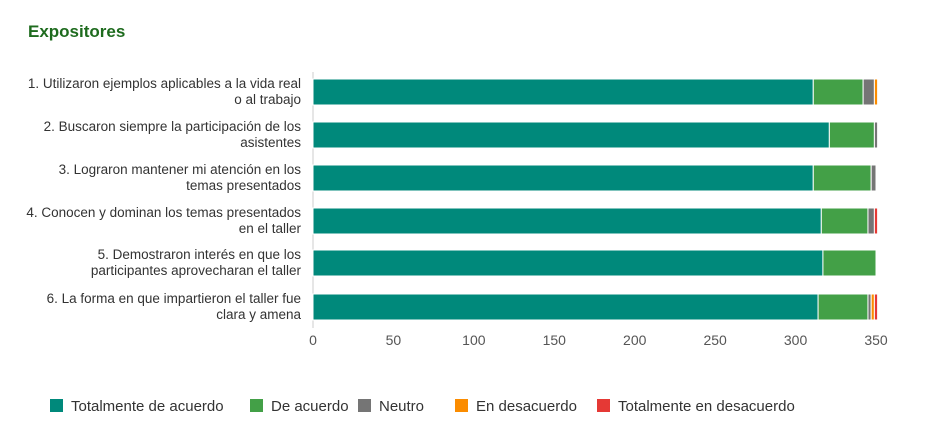 The height and width of the screenshot is (444, 945). What do you see at coordinates (180, 169) in the screenshot?
I see `category-label: 3. Lograron mantener mi atención en los` at bounding box center [180, 169].